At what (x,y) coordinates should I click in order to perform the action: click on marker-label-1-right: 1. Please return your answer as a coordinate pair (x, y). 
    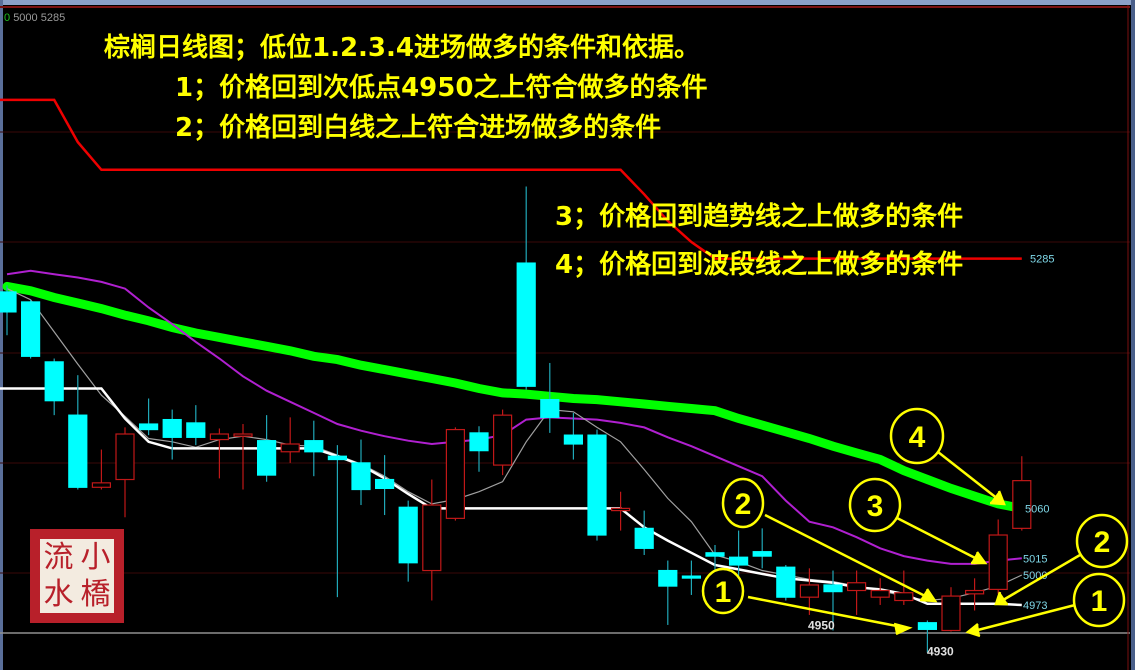
    Looking at the image, I should click on (1099, 601).